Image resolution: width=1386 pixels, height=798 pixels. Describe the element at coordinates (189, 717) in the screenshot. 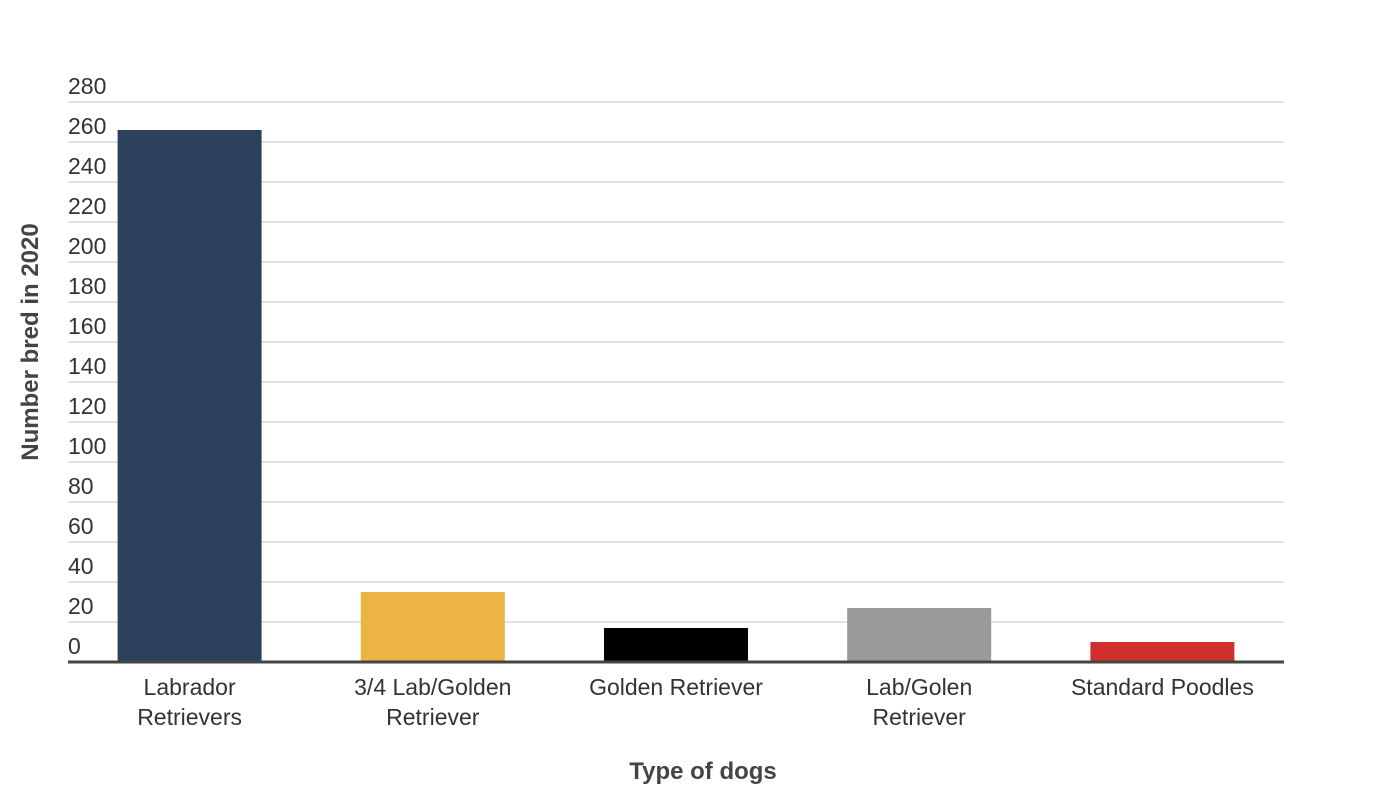

I see `x-category-label-line: Retrievers` at that location.